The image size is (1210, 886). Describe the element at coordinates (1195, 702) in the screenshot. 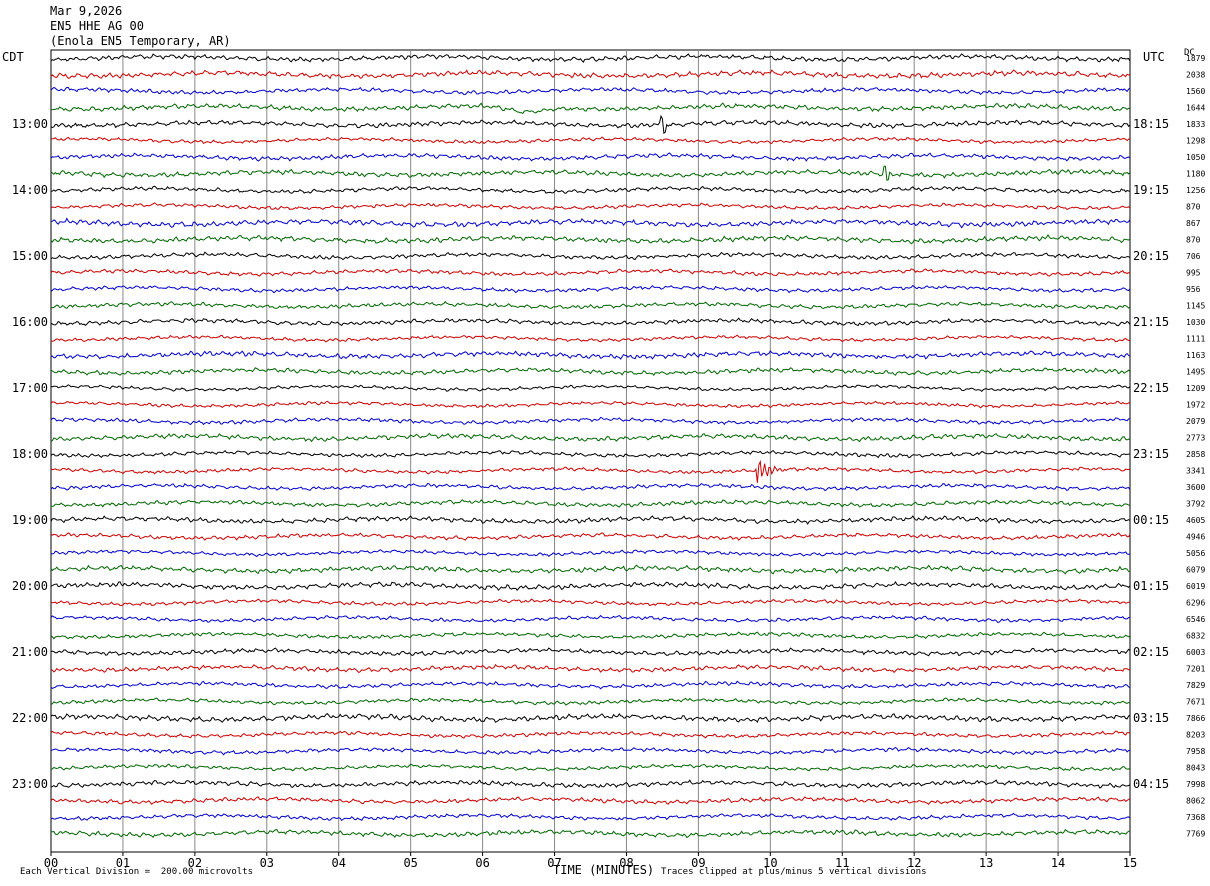

I see `dc-offset-label: 7671` at that location.